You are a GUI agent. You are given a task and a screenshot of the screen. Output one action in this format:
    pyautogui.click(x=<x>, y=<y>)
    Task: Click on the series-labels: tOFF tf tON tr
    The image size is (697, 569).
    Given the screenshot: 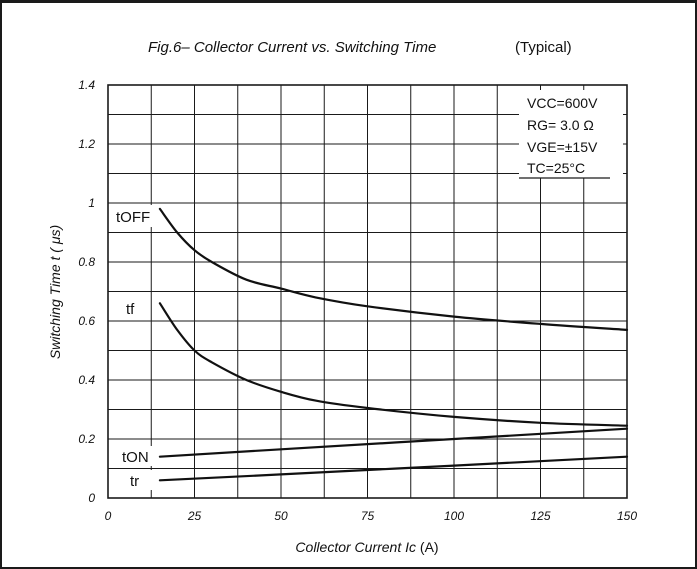 What is the action you would take?
    pyautogui.click(x=135, y=347)
    